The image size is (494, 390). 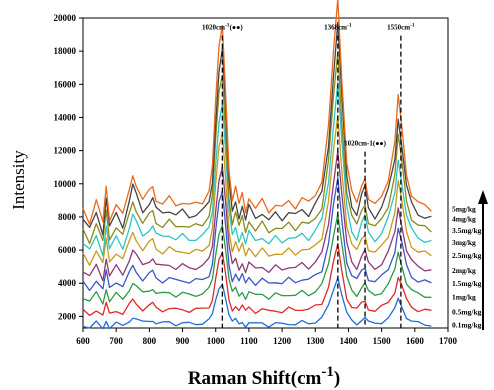 What do you see at coordinates (67, 250) in the screenshot?
I see `y-tick-label: 6000` at bounding box center [67, 250].